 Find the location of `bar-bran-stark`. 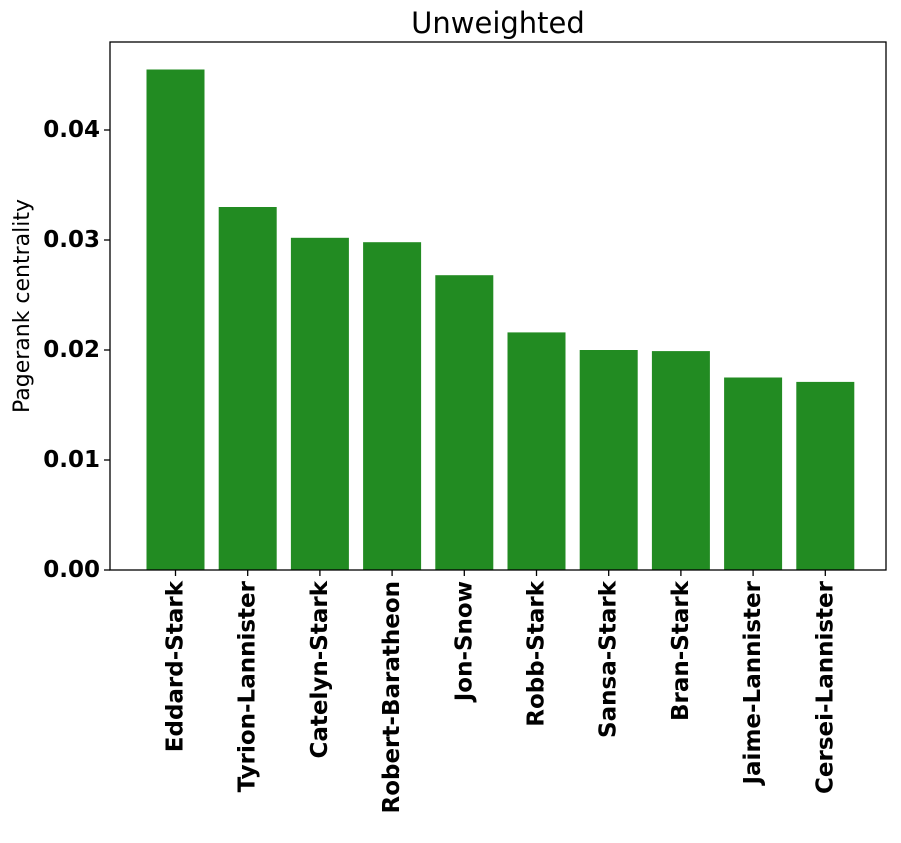

bar-bran-stark is located at coordinates (680, 460).